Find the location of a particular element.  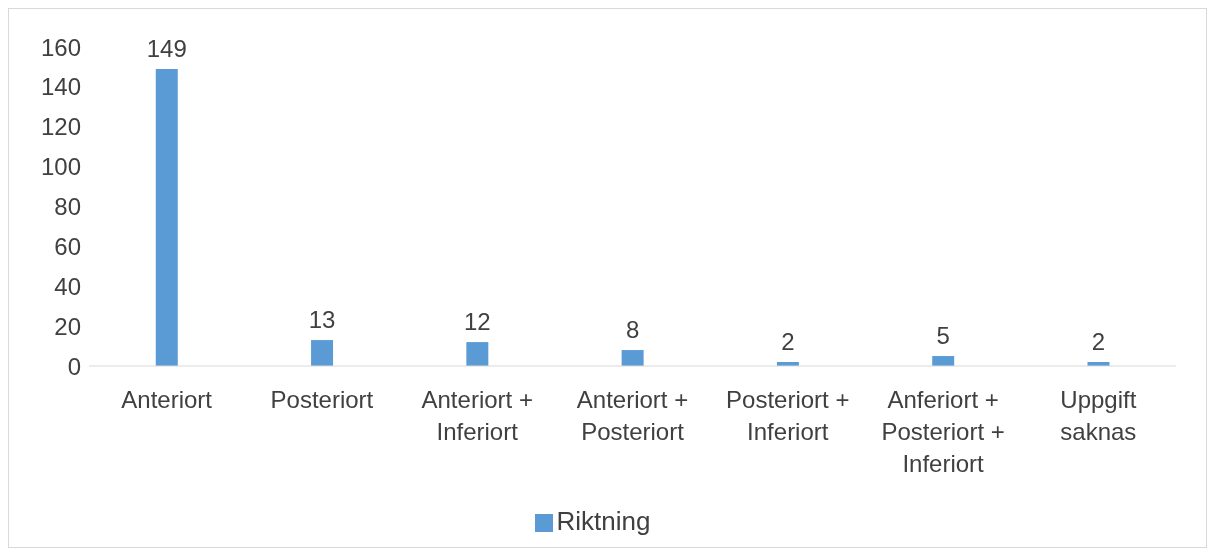

x-tick-label: Posteriort + Inferiort is located at coordinates (788, 415).